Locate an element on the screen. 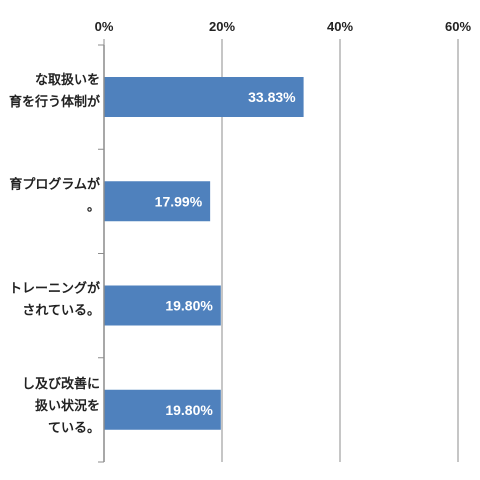 This screenshot has width=480, height=480. x-tick-label: 40% is located at coordinates (340, 26).